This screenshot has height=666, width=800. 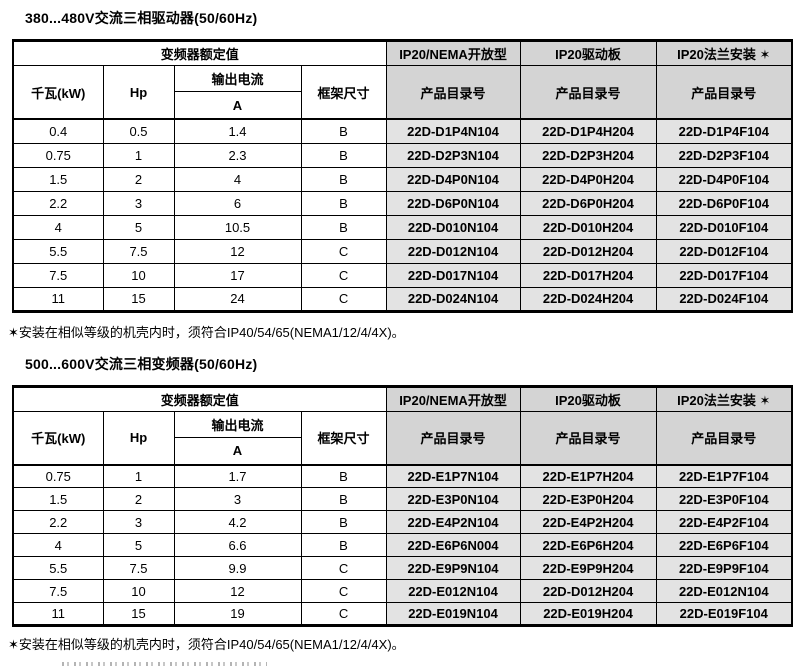 I want to click on cell-open: 22D-E6P6N004, so click(x=453, y=545).